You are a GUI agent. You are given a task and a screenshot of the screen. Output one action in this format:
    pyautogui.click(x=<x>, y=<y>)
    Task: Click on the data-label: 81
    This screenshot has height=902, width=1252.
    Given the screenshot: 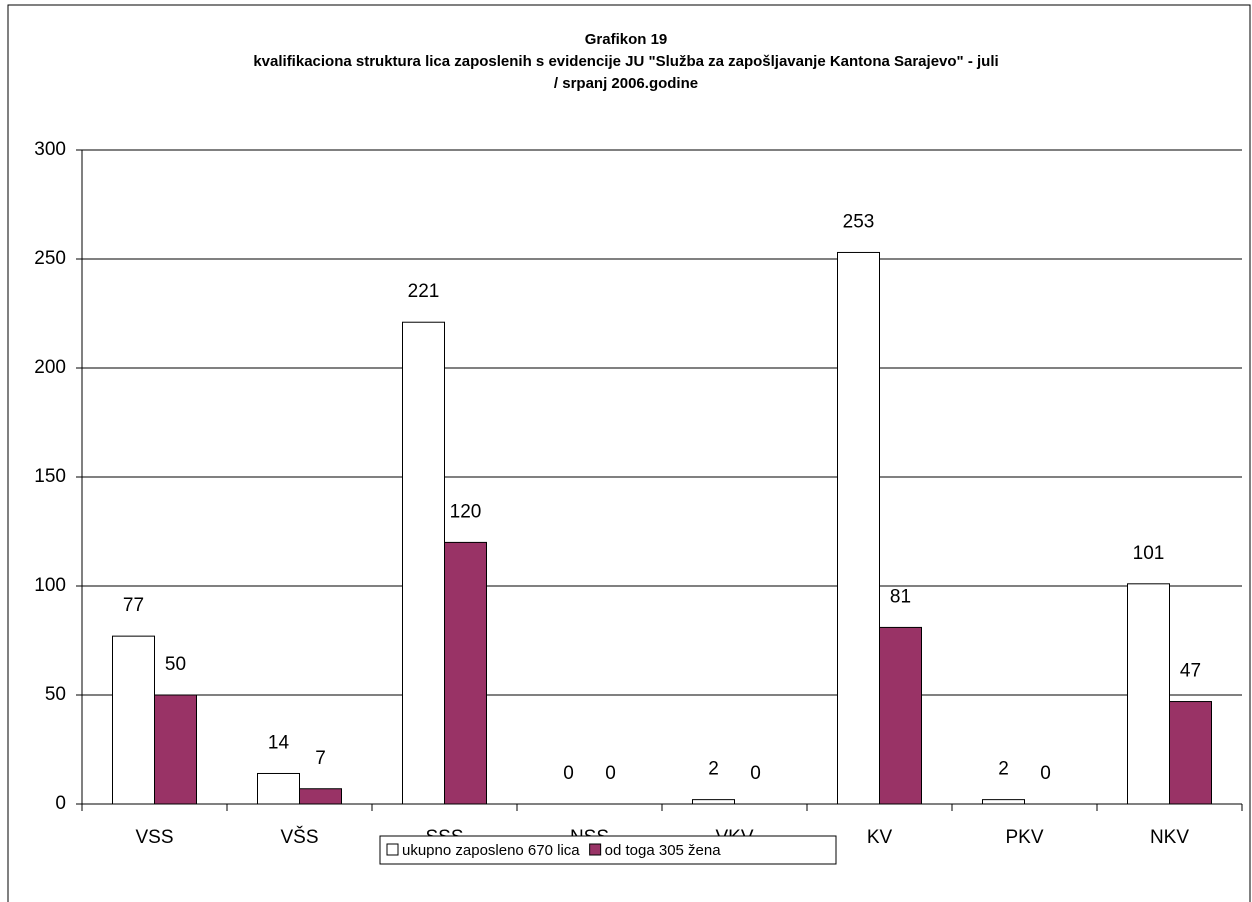 What is the action you would take?
    pyautogui.click(x=900, y=596)
    